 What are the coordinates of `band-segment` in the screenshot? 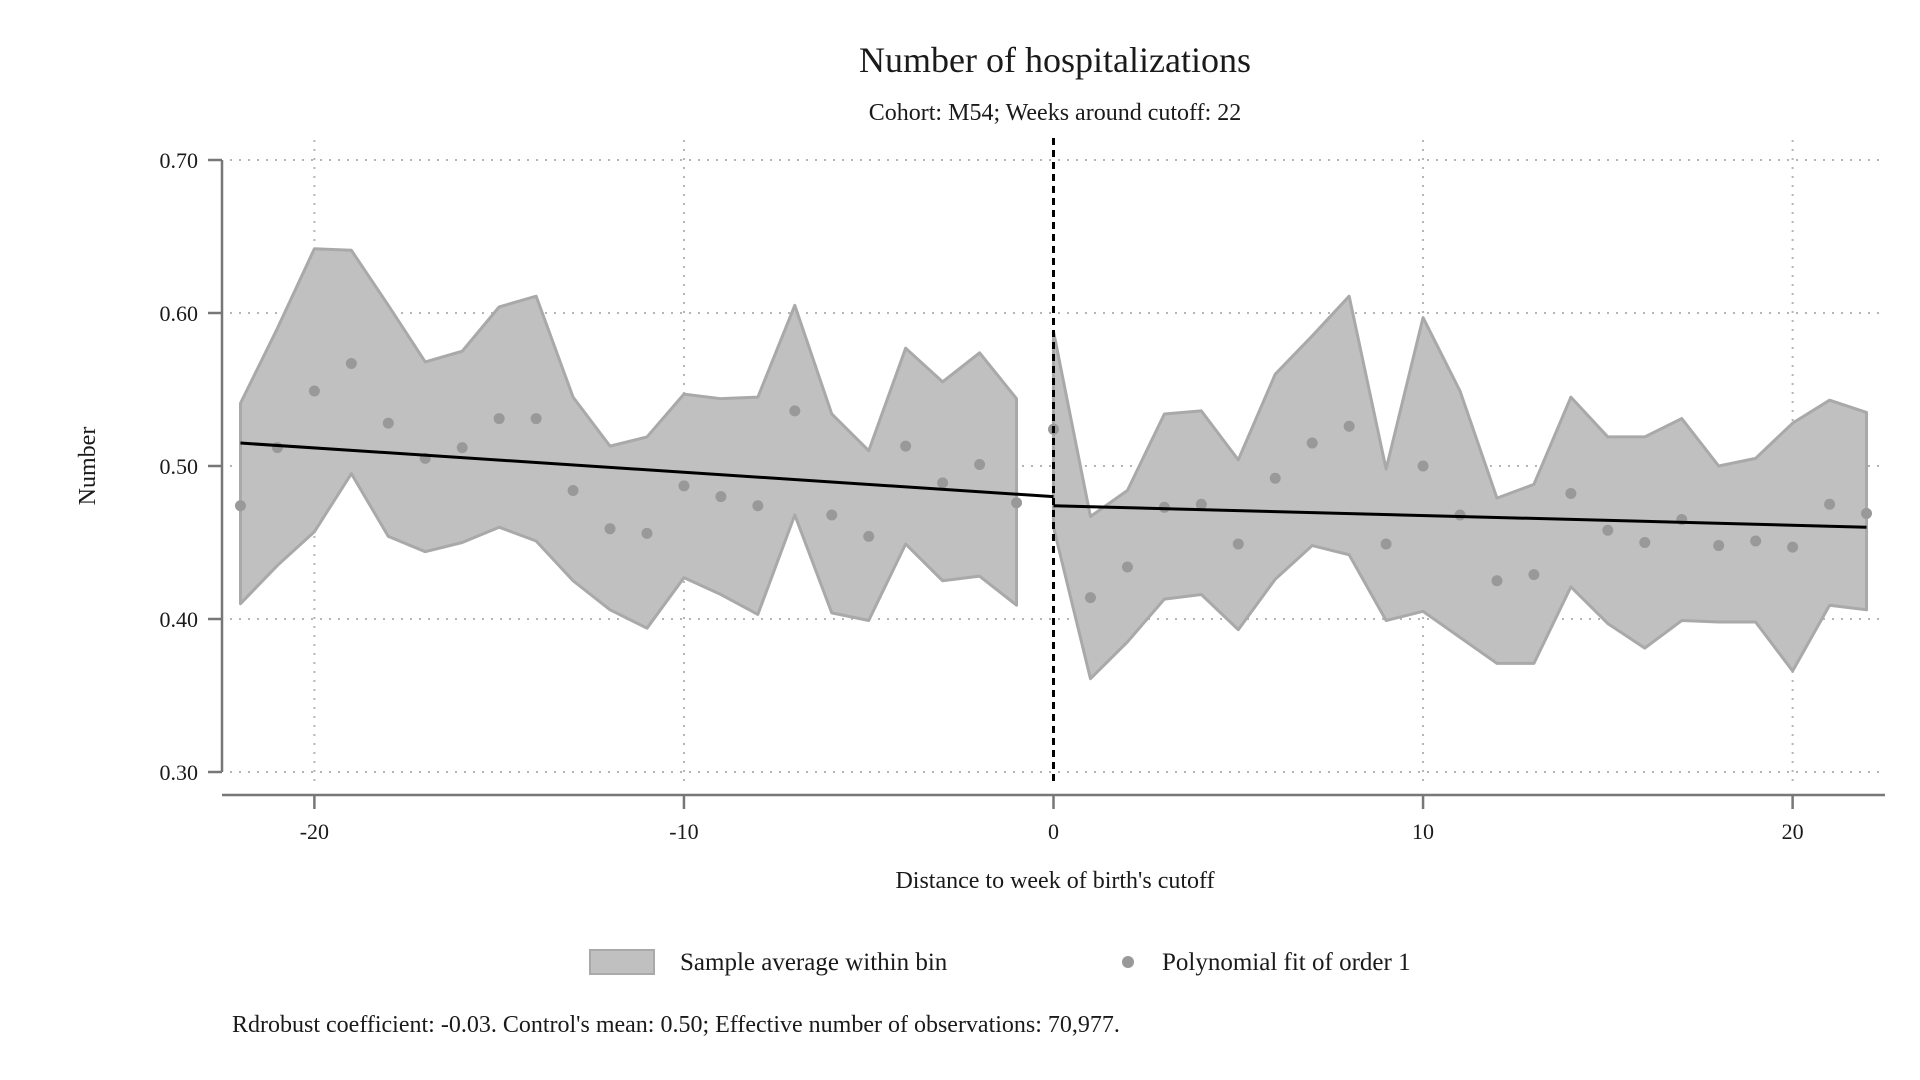 It's located at (628, 438).